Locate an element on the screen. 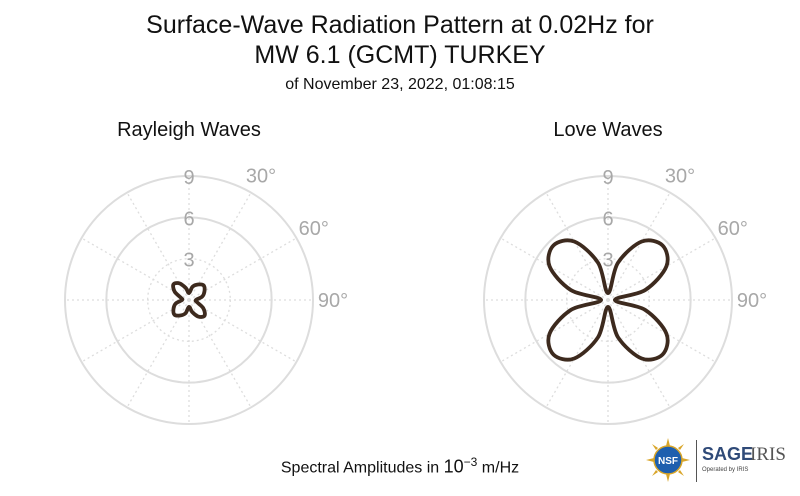 This screenshot has width=800, height=496. nsf-logo-text: NSF is located at coordinates (668, 461).